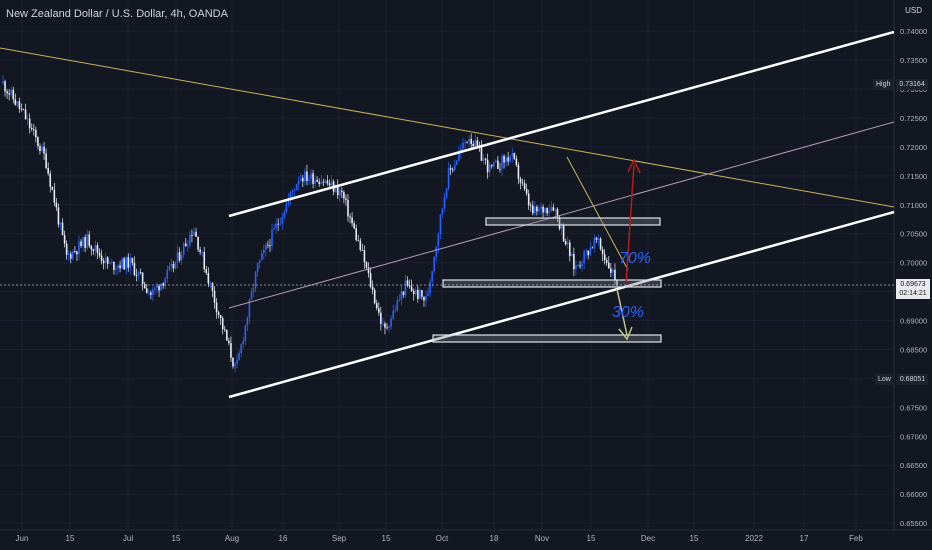 This screenshot has width=932, height=550. Describe the element at coordinates (648, 538) in the screenshot. I see `time-tick-label: Dec` at that location.